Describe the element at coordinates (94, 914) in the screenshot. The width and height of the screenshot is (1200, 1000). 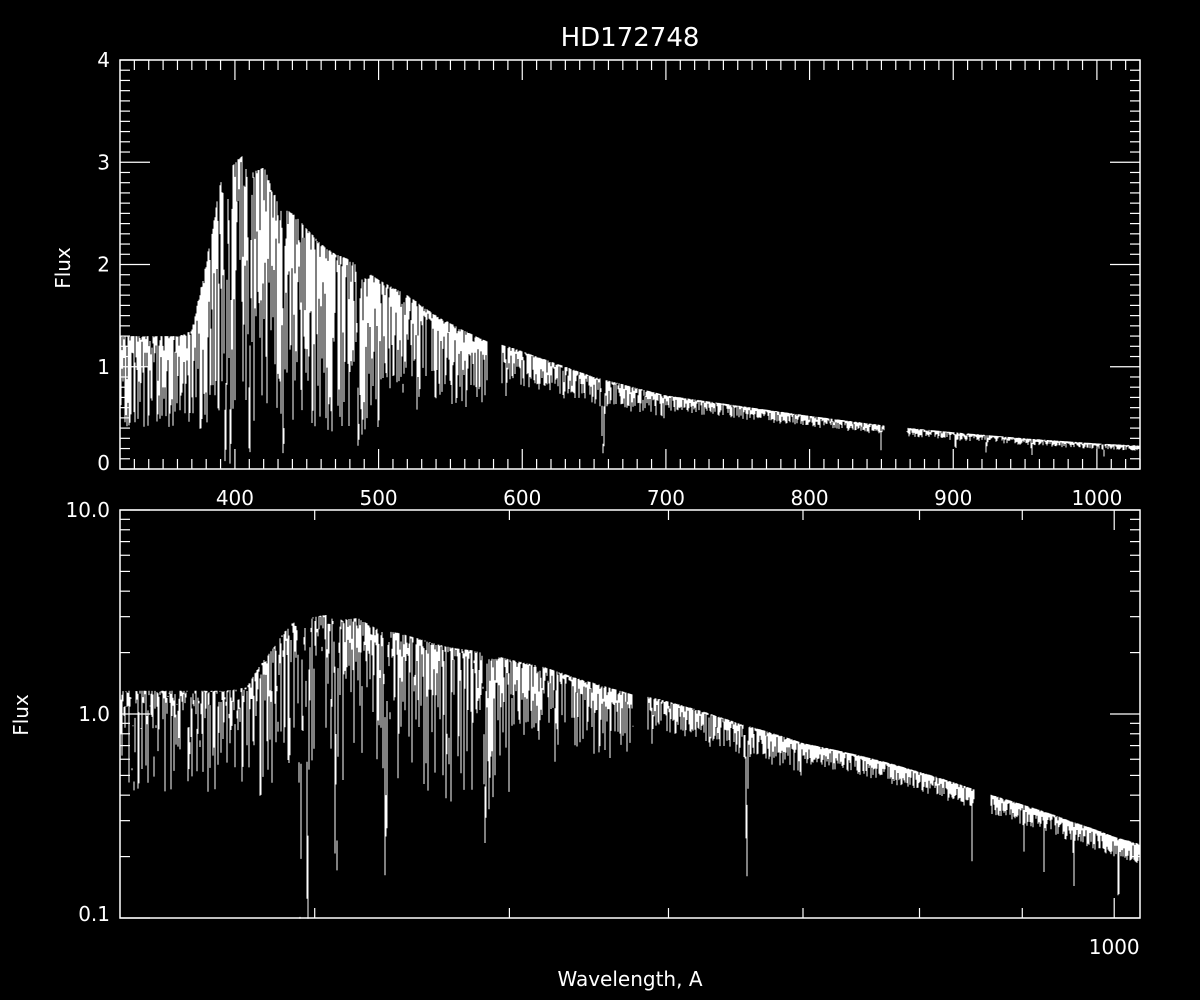
I see `y-tick-label: 0.1` at that location.